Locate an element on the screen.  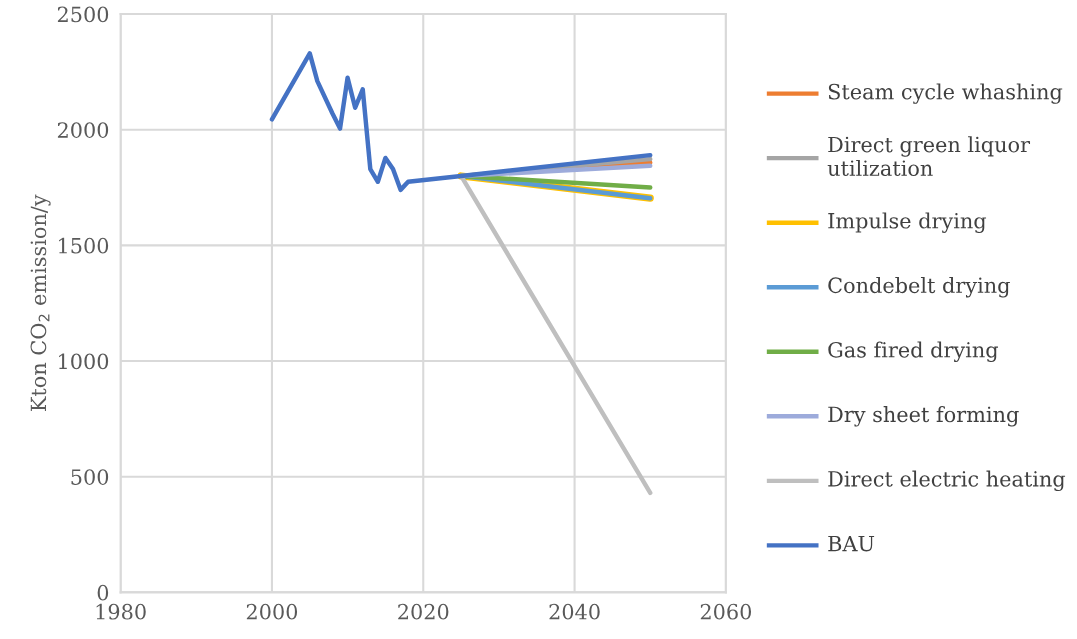
legend-label: Dry sheet forming is located at coordinates (923, 416).